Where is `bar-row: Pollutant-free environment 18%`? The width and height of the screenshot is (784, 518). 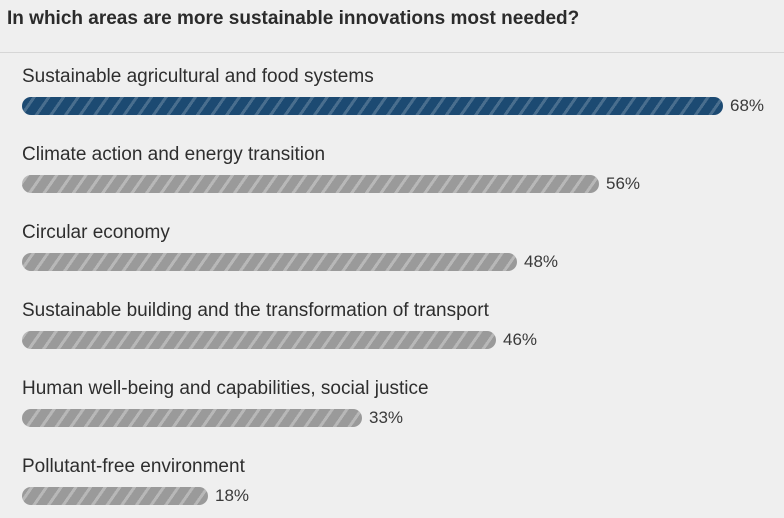
bar-row: Pollutant-free environment 18% is located at coordinates (392, 485).